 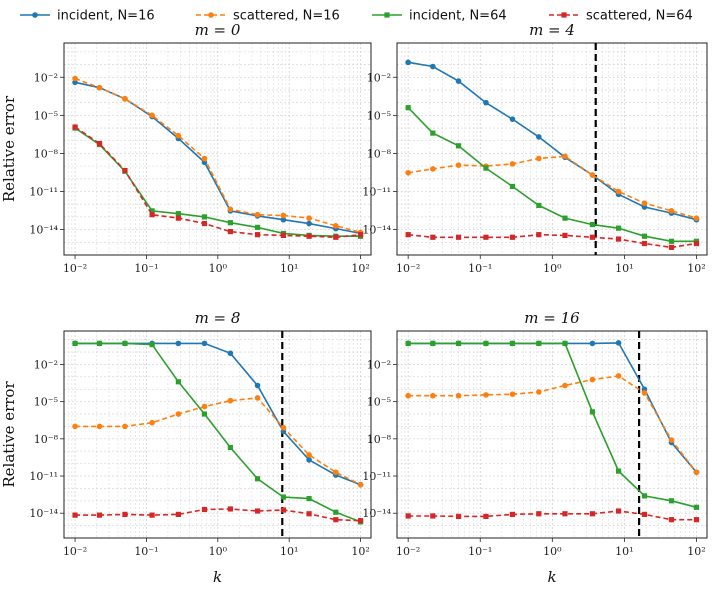 What do you see at coordinates (552, 551) in the screenshot?
I see `x-tick-label: 10⁰` at bounding box center [552, 551].